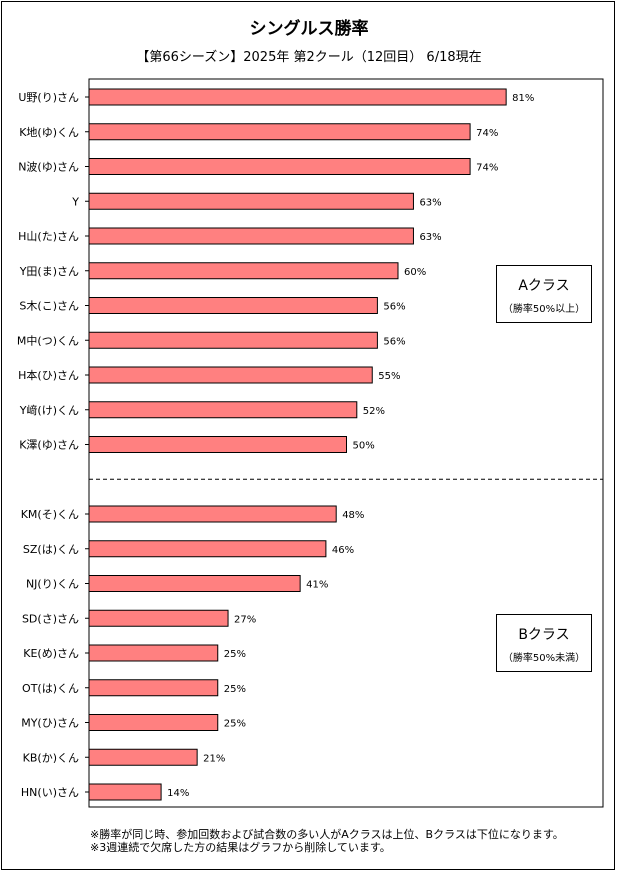  Describe the element at coordinates (48, 167) in the screenshot. I see `category-label: N波(ゆ)さん` at that location.